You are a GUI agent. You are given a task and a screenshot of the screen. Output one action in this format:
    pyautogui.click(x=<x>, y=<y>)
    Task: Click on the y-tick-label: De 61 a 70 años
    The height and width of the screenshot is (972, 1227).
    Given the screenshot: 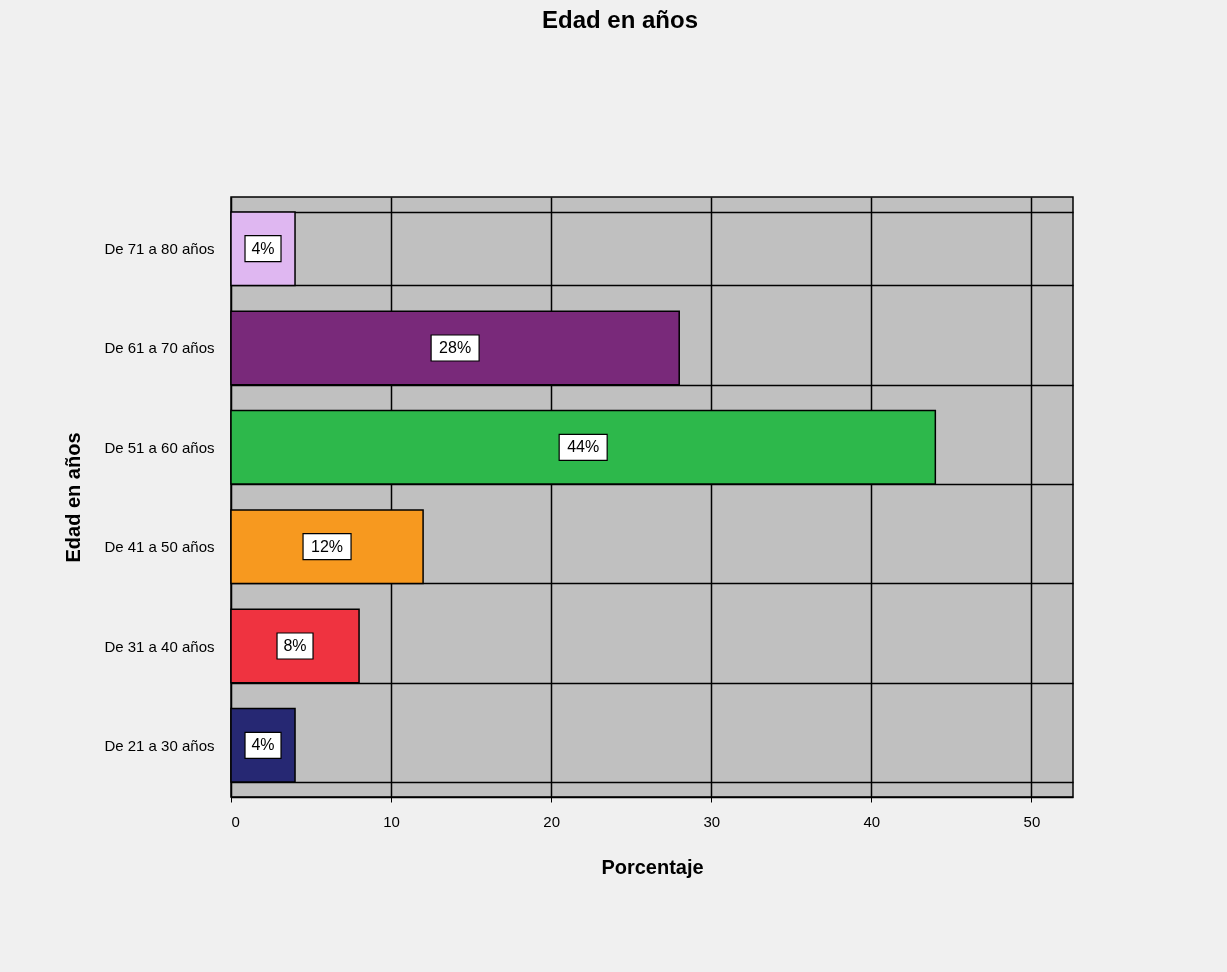 What is the action you would take?
    pyautogui.click(x=159, y=348)
    